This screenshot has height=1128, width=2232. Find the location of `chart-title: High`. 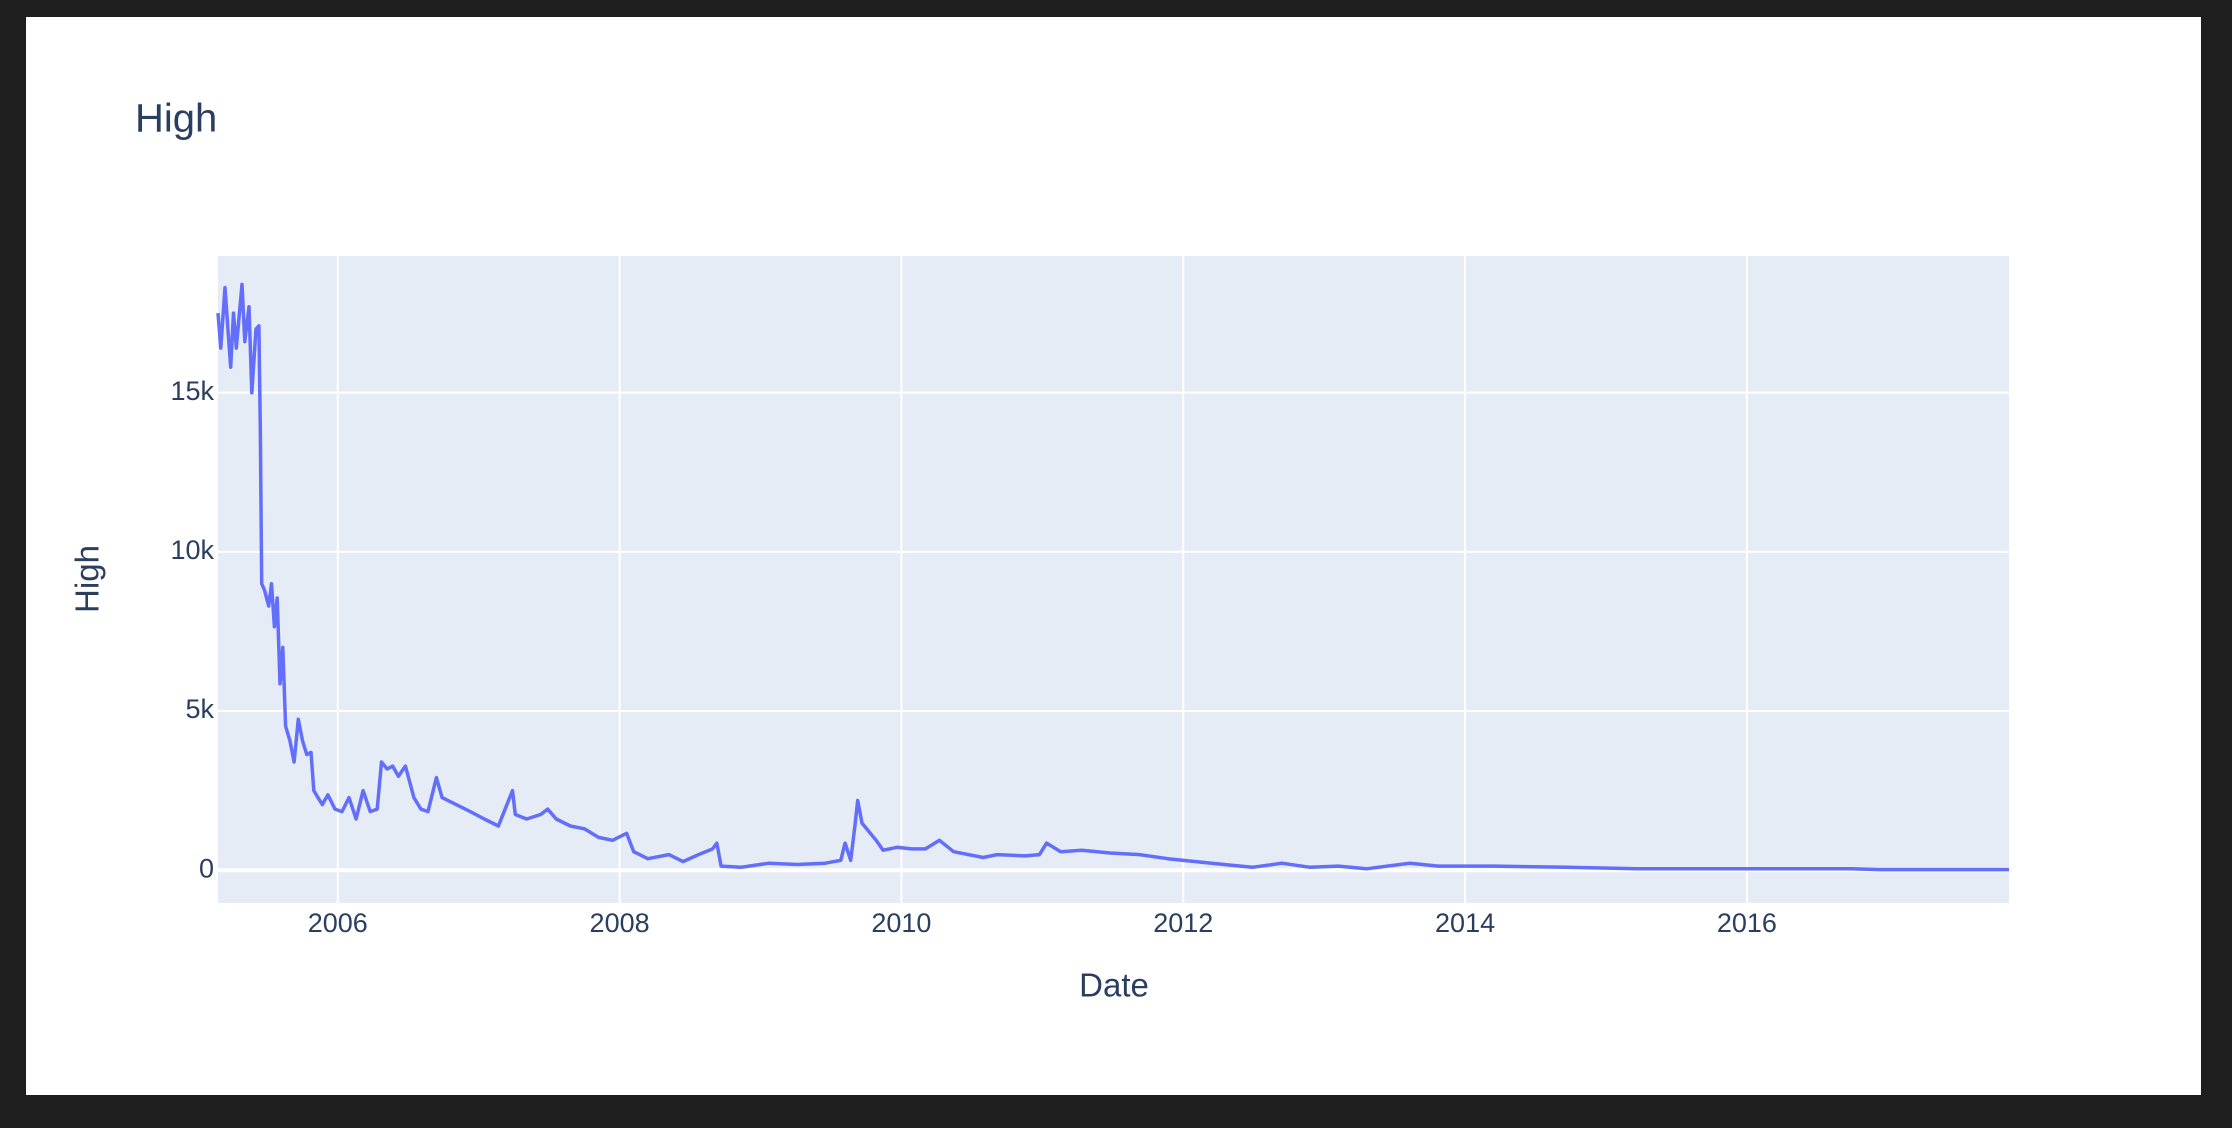

chart-title: High is located at coordinates (176, 119).